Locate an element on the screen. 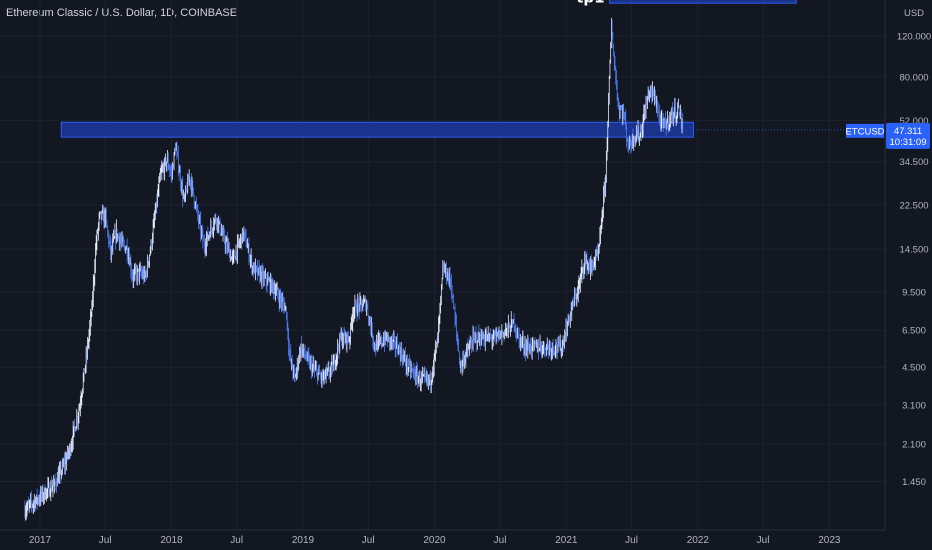 The height and width of the screenshot is (550, 932). interval: 1D is located at coordinates (167, 13).